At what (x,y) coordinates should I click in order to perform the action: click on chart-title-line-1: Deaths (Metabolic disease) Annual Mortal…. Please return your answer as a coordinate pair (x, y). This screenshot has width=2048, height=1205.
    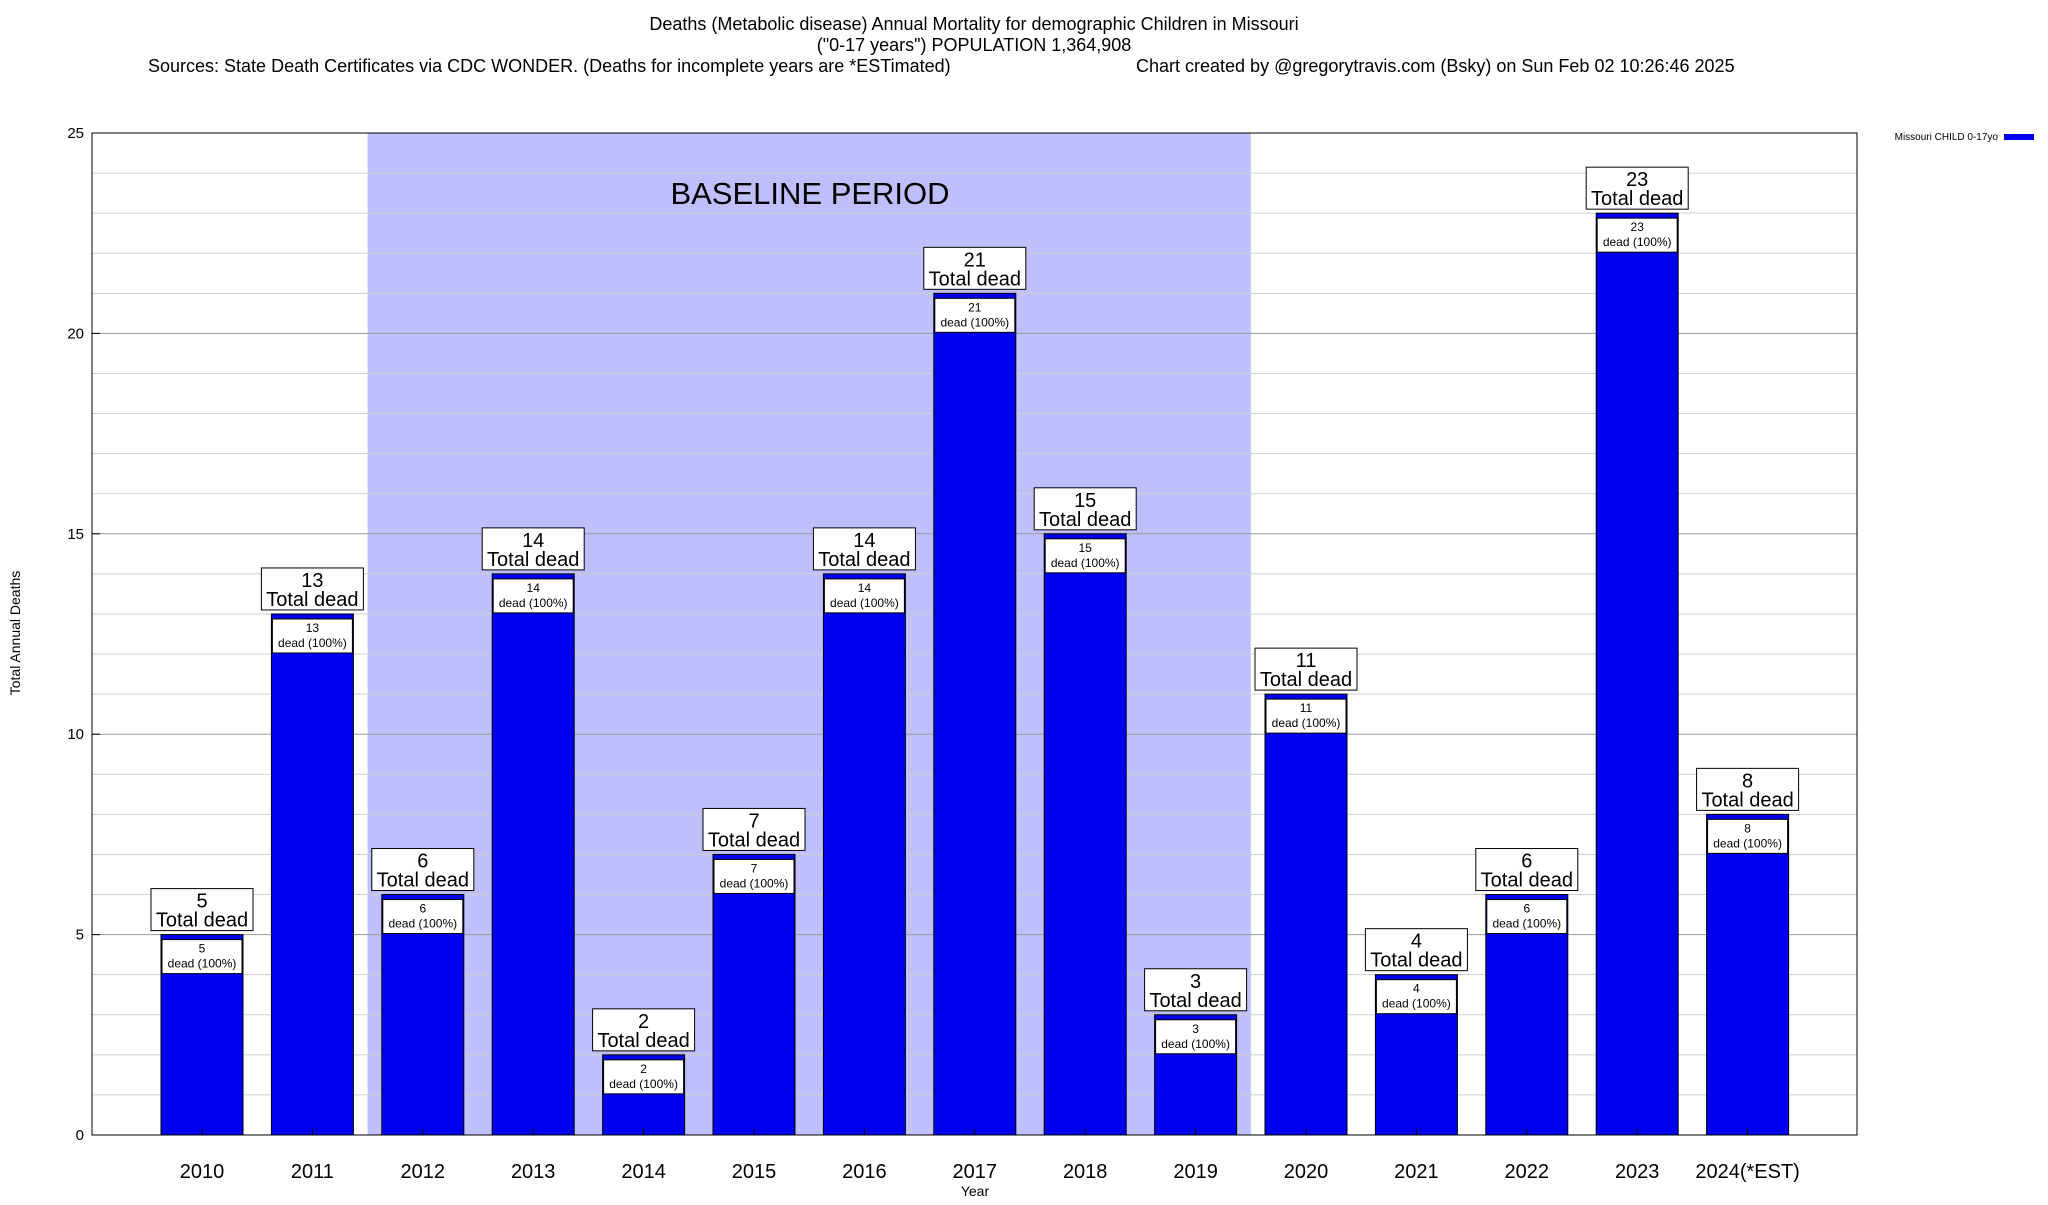
    Looking at the image, I should click on (973, 24).